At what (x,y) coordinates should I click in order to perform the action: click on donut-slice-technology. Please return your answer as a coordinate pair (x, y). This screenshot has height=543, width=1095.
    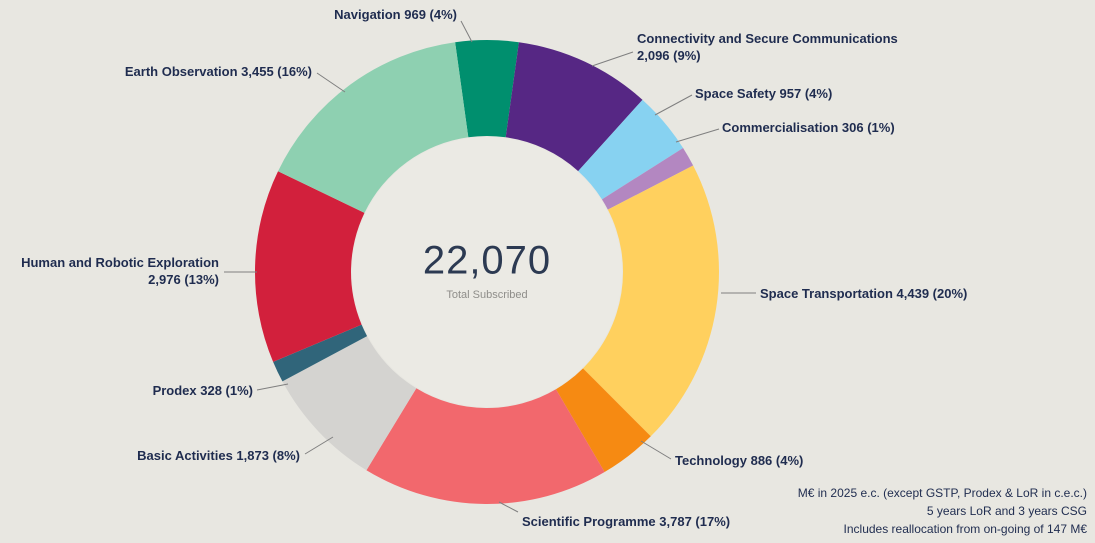
    Looking at the image, I should click on (603, 420).